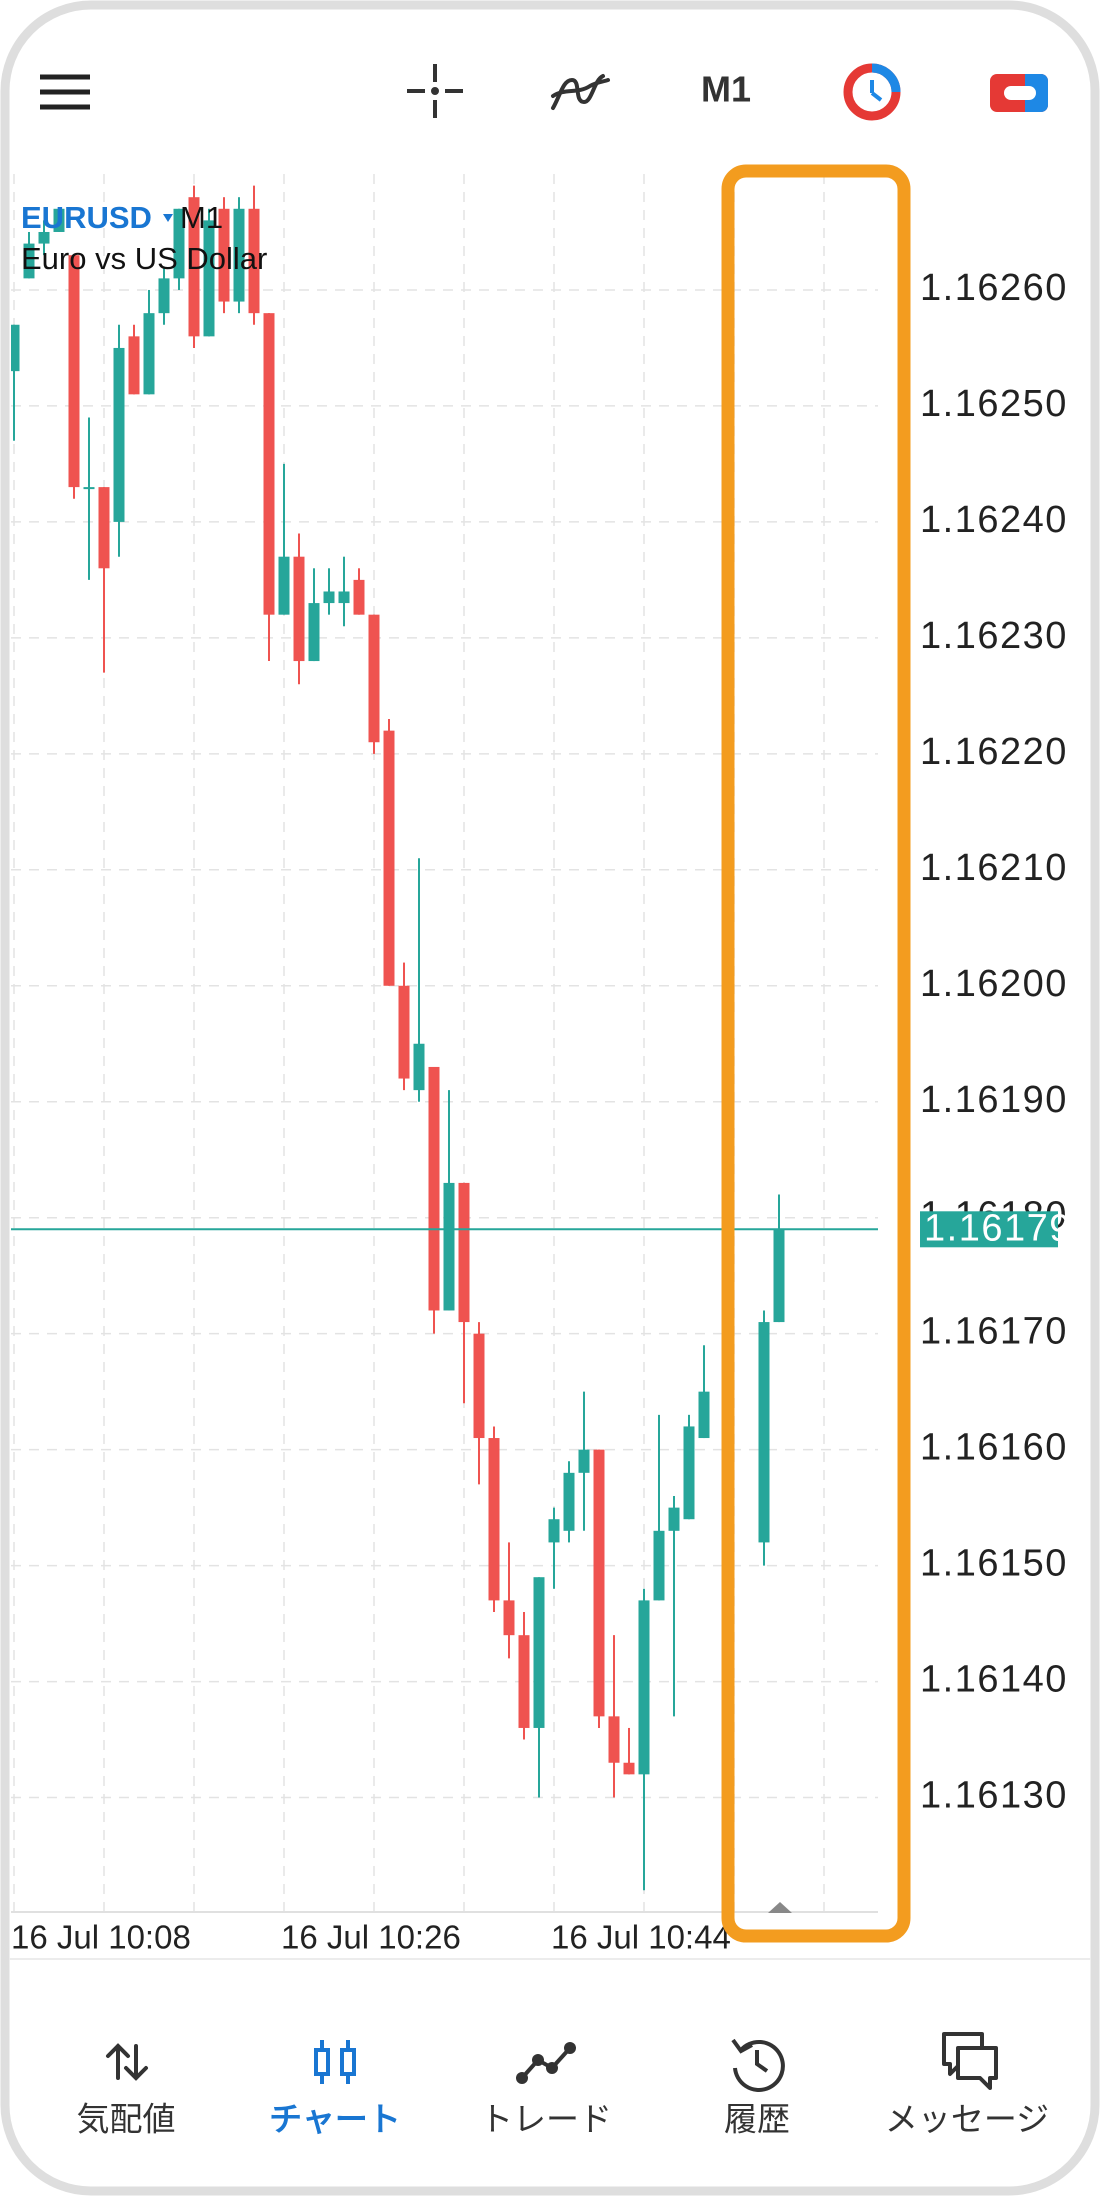 This screenshot has width=1100, height=2196. I want to click on trade-button, so click(1019, 93).